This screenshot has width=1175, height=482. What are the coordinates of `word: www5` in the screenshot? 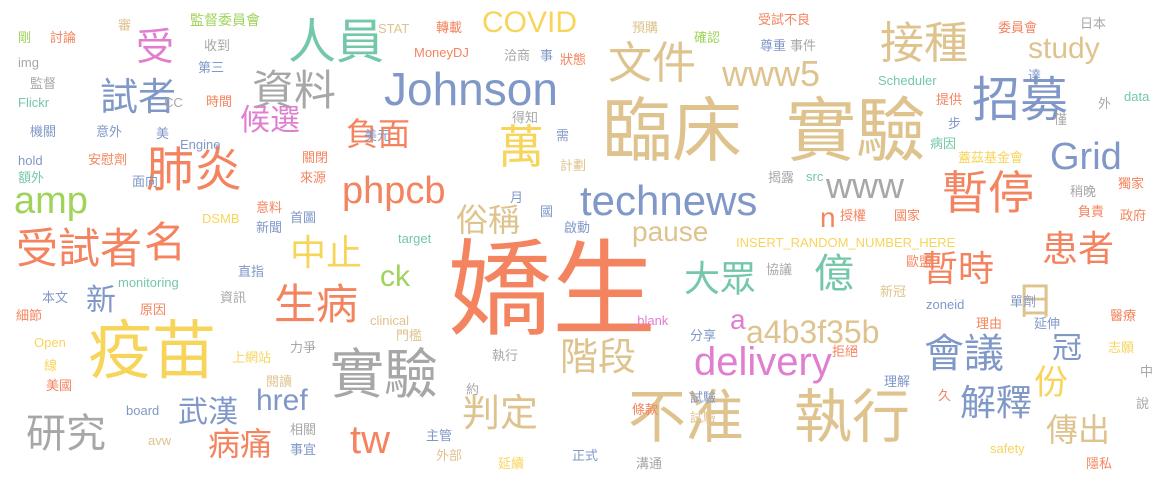 It's located at (771, 73).